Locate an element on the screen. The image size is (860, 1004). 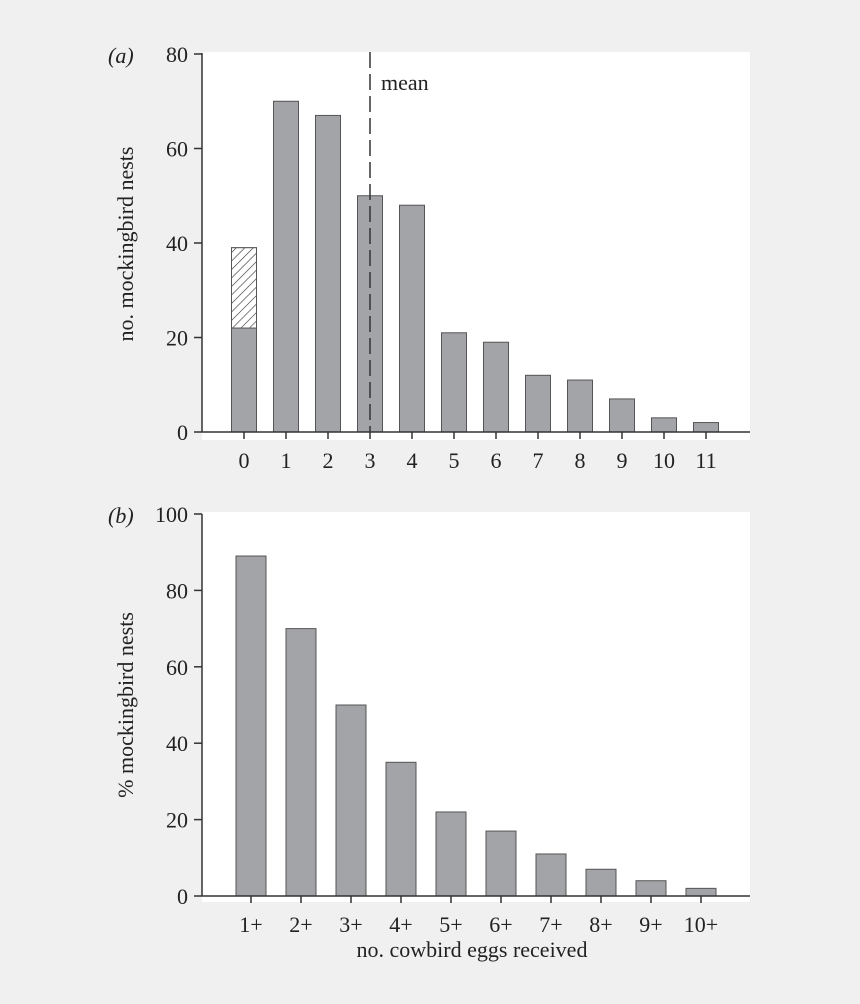
x-axis-label-b: no. cowbird eggs received is located at coordinates (472, 949).